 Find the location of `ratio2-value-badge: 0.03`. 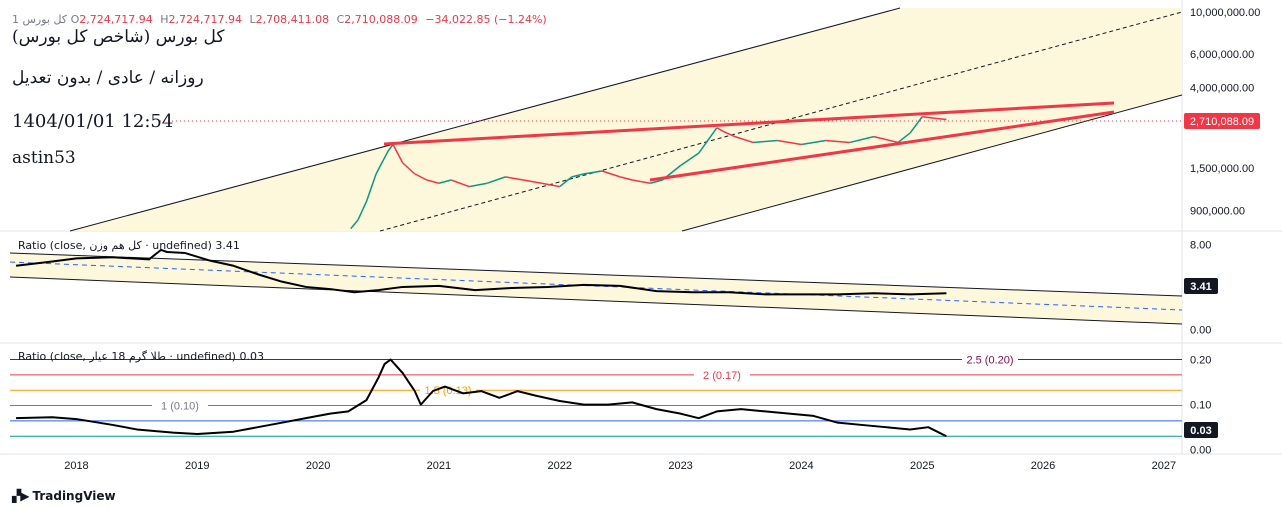

ratio2-value-badge: 0.03 is located at coordinates (1201, 430).